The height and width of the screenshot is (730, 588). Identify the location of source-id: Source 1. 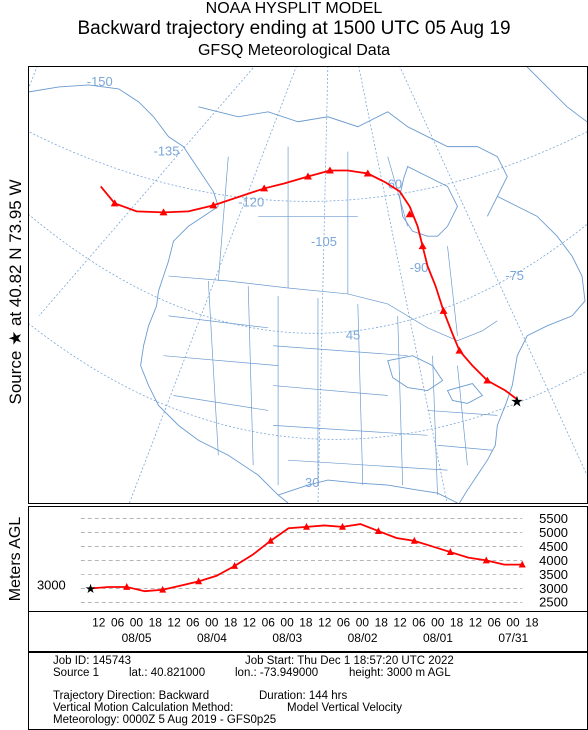
(76, 673).